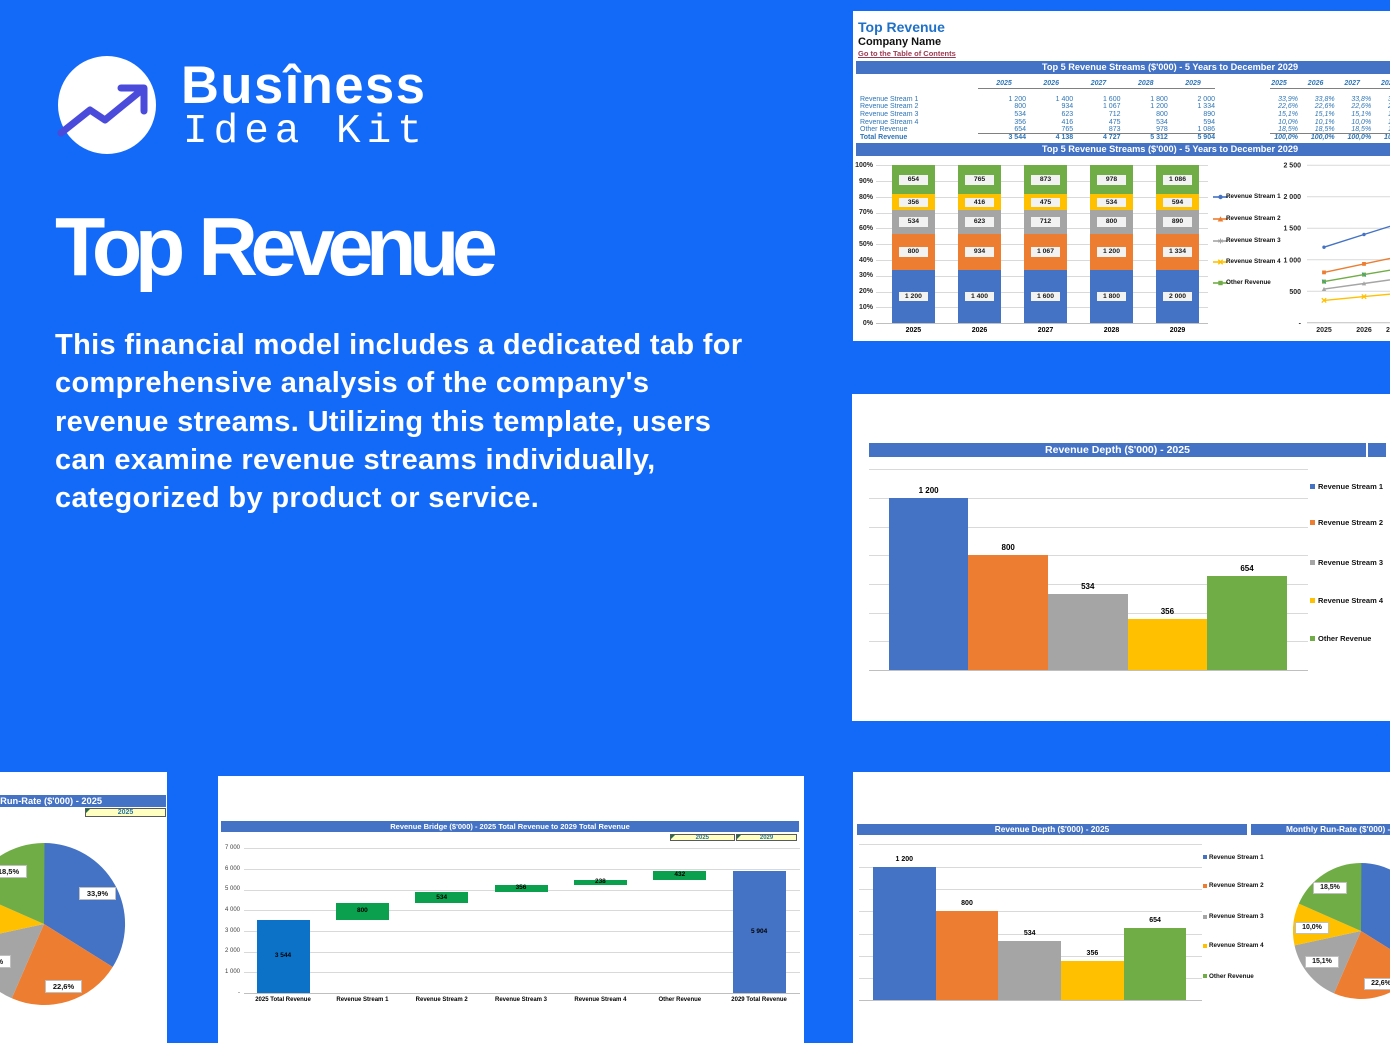  Describe the element at coordinates (1324, 330) in the screenshot. I see `svg-text: 2025` at that location.